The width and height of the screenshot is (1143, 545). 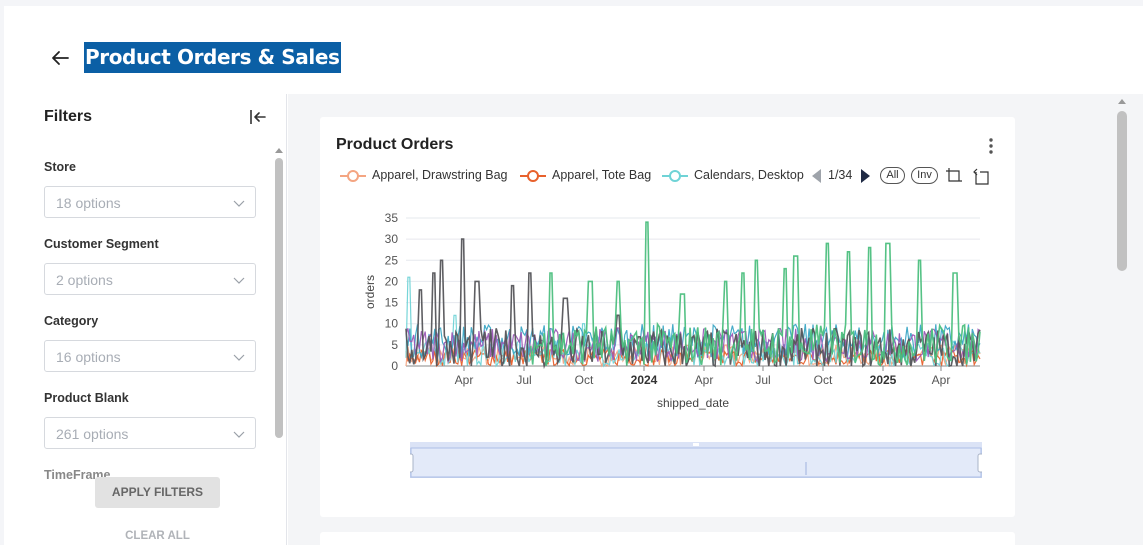 What do you see at coordinates (667, 538) in the screenshot?
I see `next-card` at bounding box center [667, 538].